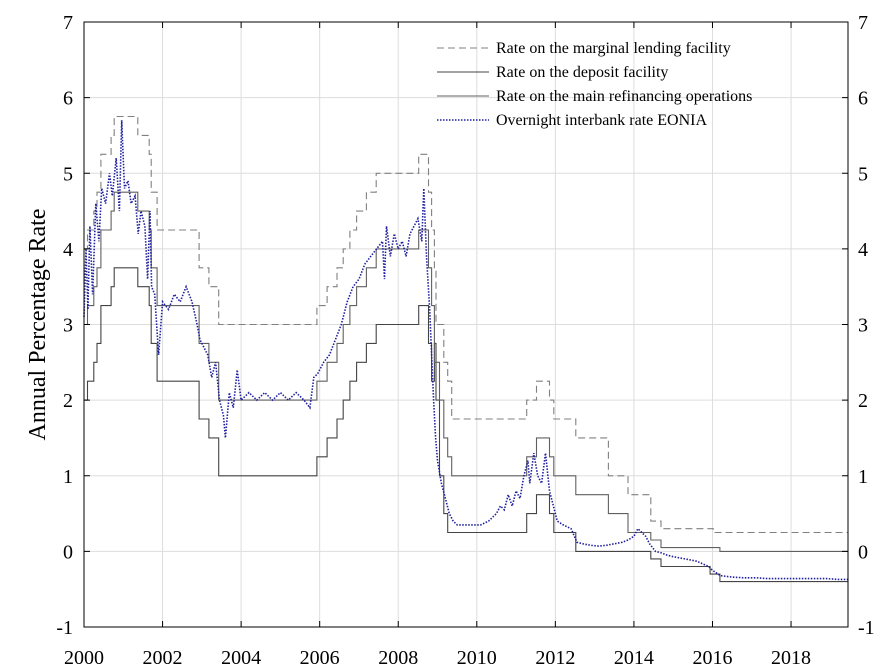 Image resolution: width=894 pixels, height=670 pixels. What do you see at coordinates (863, 23) in the screenshot?
I see `y-tick-label-right: 7` at bounding box center [863, 23].